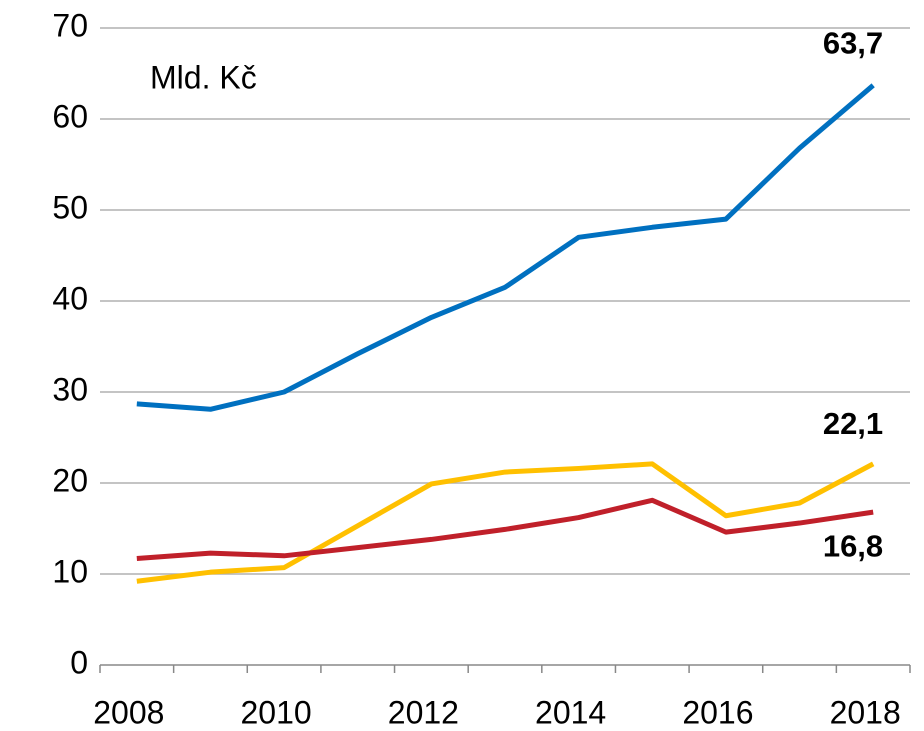 Image resolution: width=924 pixels, height=731 pixels. Describe the element at coordinates (70, 389) in the screenshot. I see `y-tick-label: 30` at that location.